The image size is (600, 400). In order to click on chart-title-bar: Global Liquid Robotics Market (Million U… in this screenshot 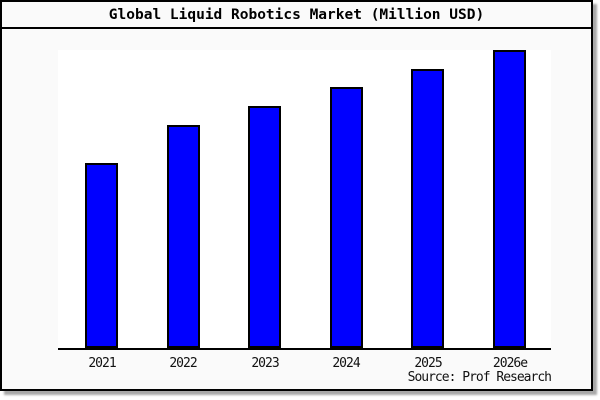, I will do `click(296, 15)`.